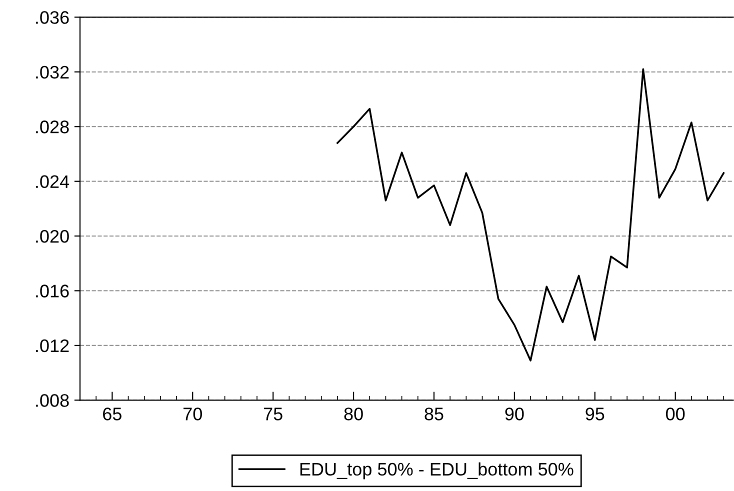  I want to click on x-tick-label: 90, so click(514, 414).